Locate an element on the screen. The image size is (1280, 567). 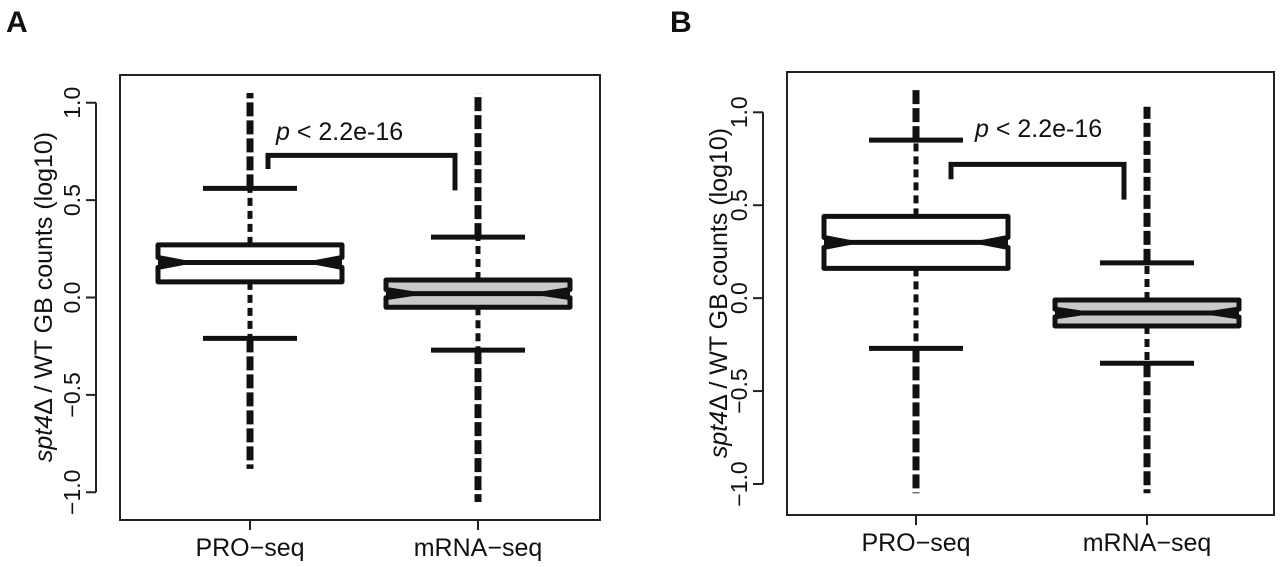
panel-label: B is located at coordinates (681, 22).